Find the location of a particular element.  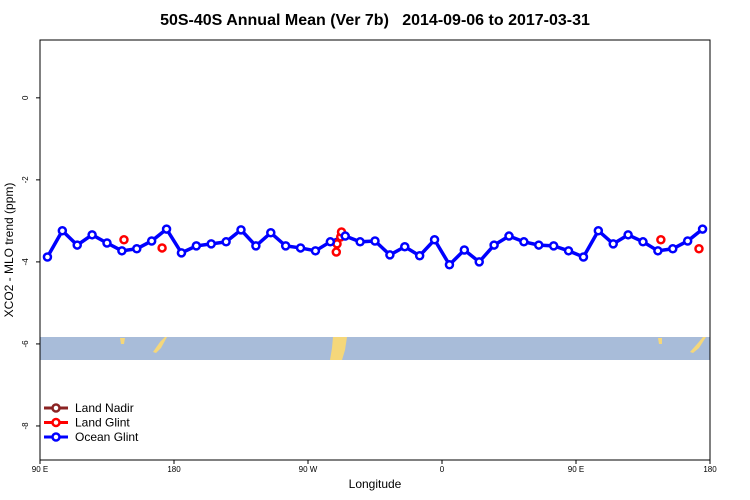

legend-label: Land Glint is located at coordinates (102, 423).